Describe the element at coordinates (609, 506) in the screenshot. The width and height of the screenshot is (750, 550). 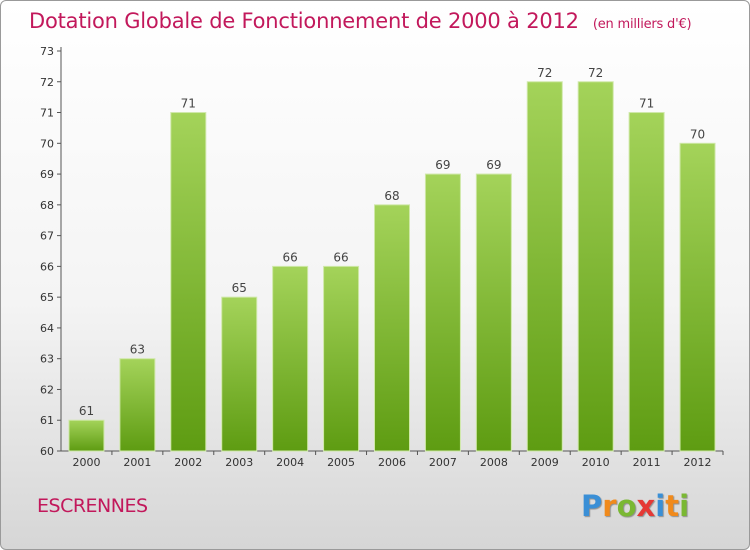
I see `logo-letter: r` at that location.